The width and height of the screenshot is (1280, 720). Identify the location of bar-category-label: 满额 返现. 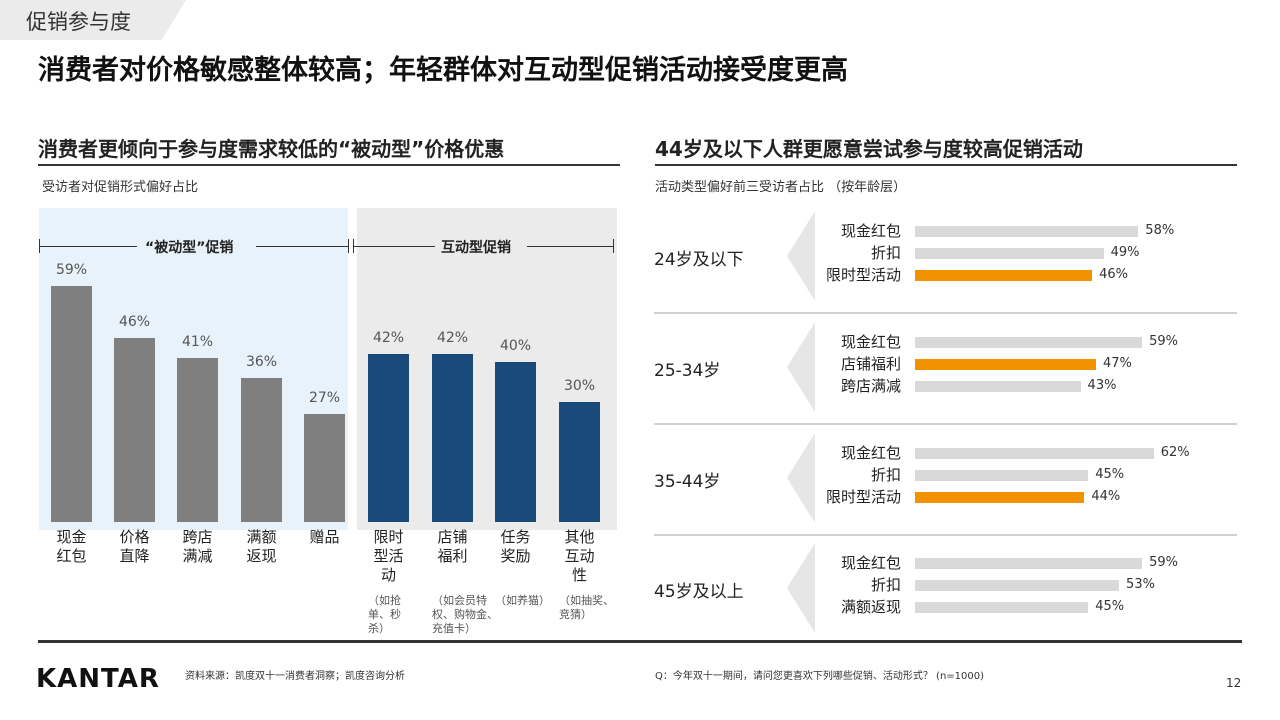
(261, 547).